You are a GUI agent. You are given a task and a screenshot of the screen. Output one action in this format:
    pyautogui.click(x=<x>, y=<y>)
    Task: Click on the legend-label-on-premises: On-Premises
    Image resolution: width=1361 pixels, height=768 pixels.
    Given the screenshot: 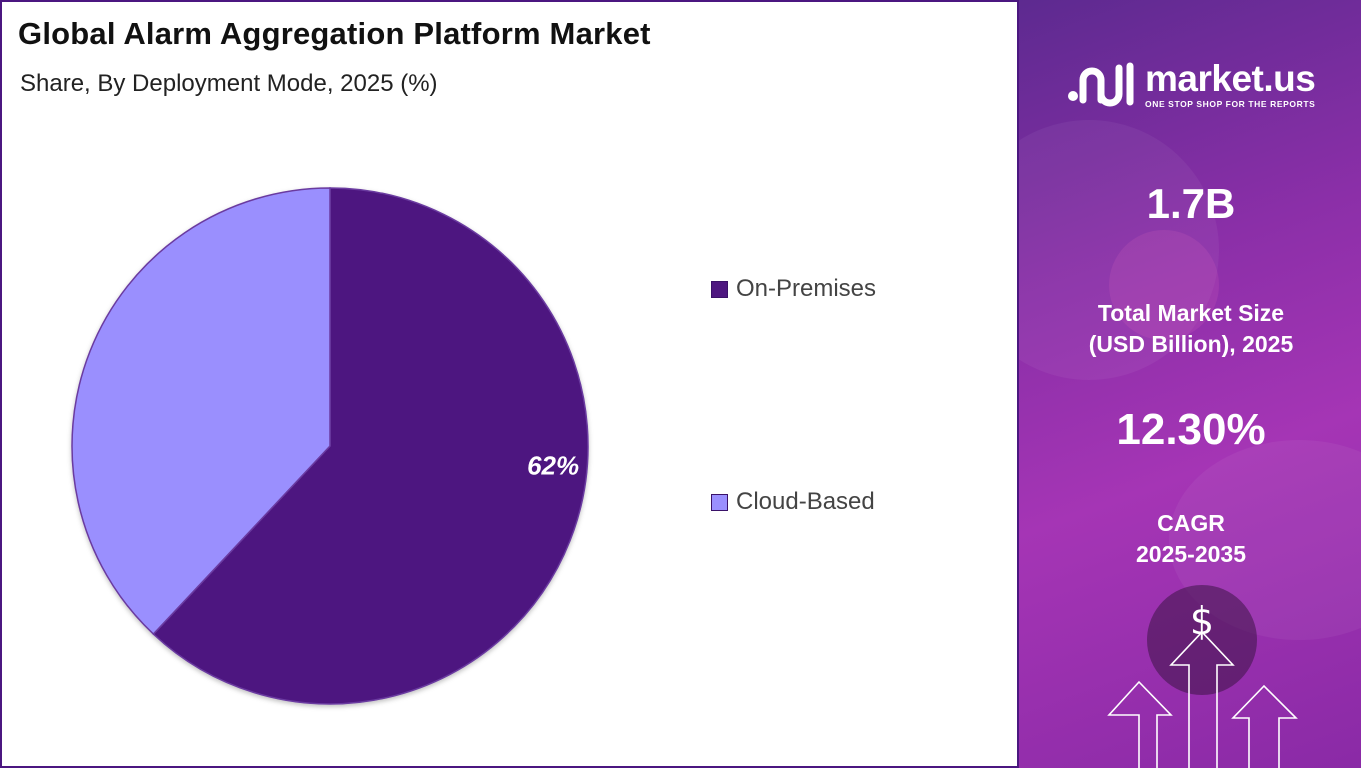 What is the action you would take?
    pyautogui.click(x=806, y=288)
    